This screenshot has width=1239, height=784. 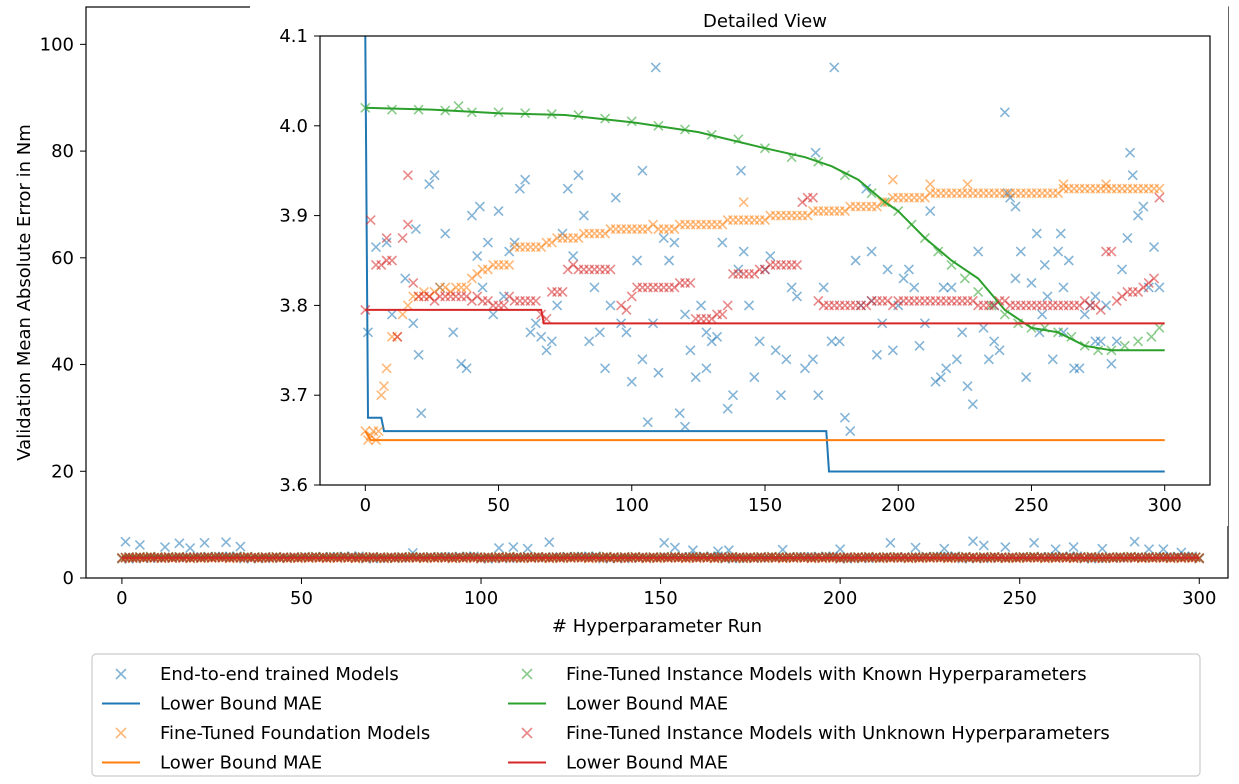 What do you see at coordinates (293, 36) in the screenshot?
I see `y-tick-label: 4.1` at bounding box center [293, 36].